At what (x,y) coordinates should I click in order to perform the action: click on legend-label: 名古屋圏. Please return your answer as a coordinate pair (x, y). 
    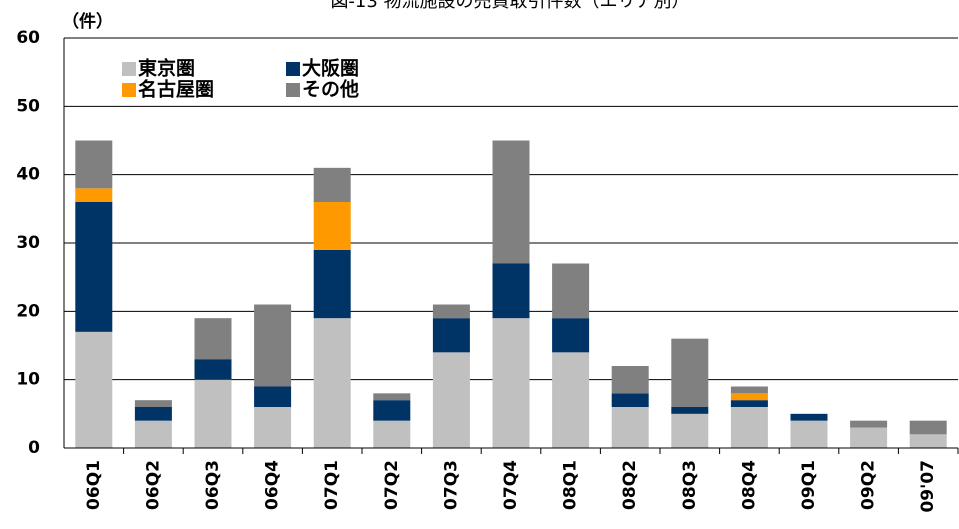
    Looking at the image, I should click on (176, 89).